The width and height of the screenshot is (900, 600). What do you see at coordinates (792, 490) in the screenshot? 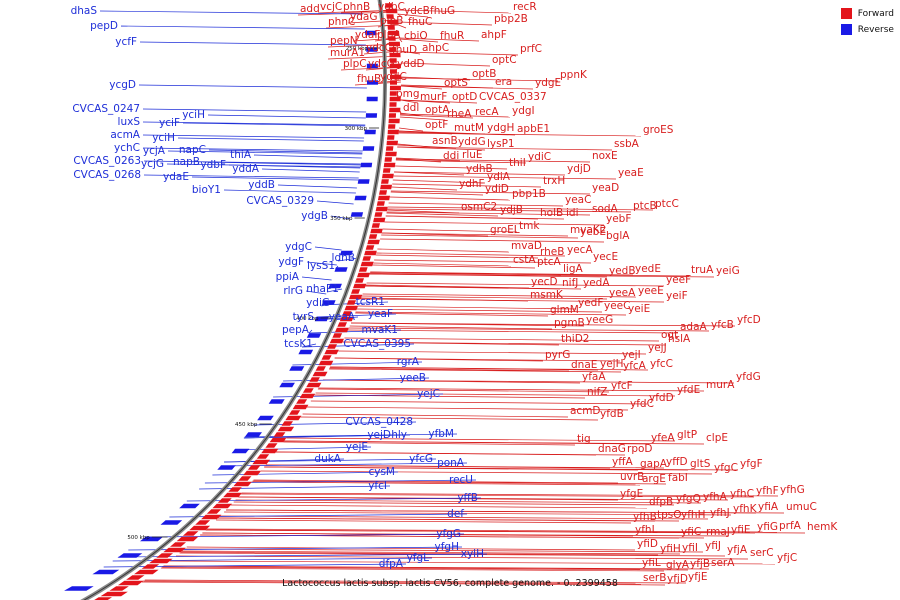
I see `forward-gene-label: yfhG` at bounding box center [792, 490].